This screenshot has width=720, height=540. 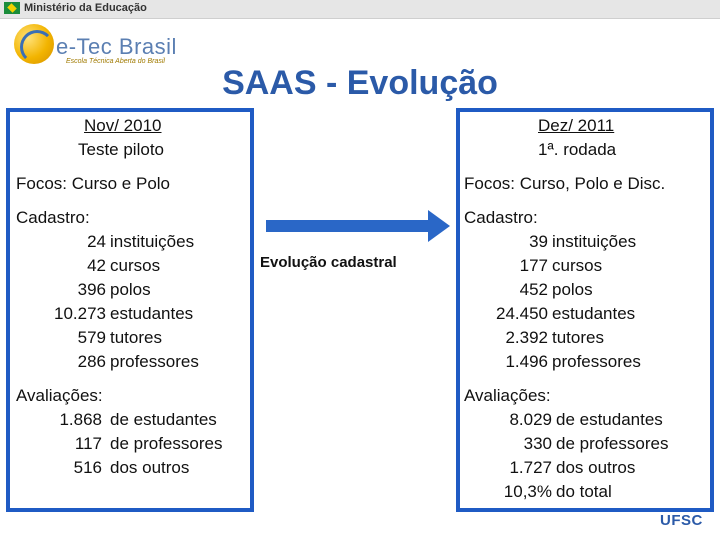 What do you see at coordinates (577, 149) in the screenshot?
I see `right-subtitle: 1ª. rodada` at bounding box center [577, 149].